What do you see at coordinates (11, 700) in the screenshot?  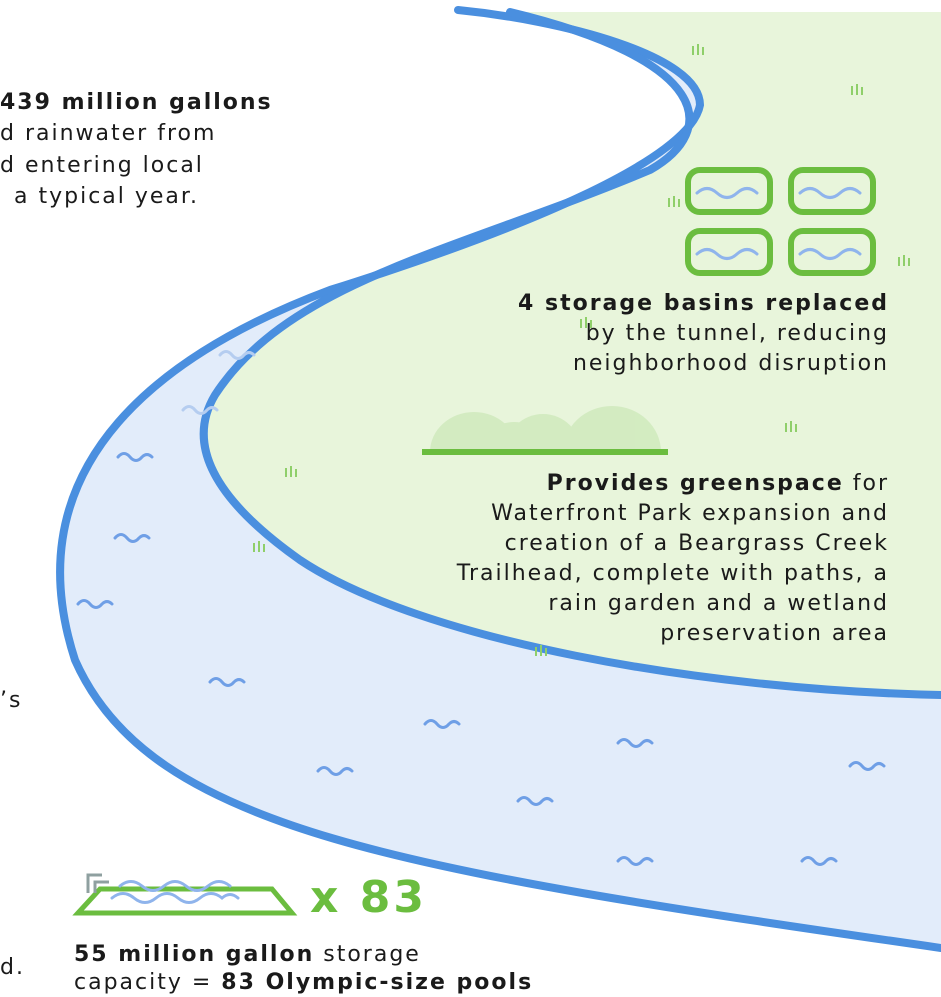 I see `left-fragment-1: ’s` at bounding box center [11, 700].